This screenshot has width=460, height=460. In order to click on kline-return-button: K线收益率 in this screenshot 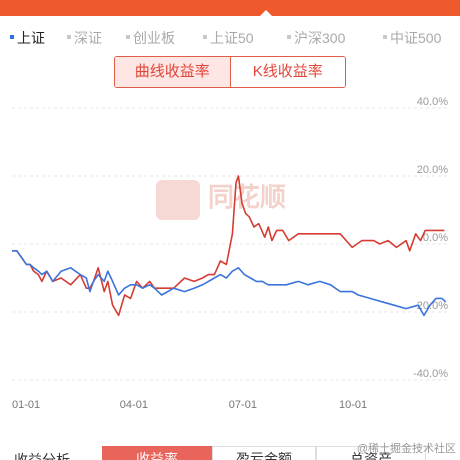, I will do `click(287, 72)`.